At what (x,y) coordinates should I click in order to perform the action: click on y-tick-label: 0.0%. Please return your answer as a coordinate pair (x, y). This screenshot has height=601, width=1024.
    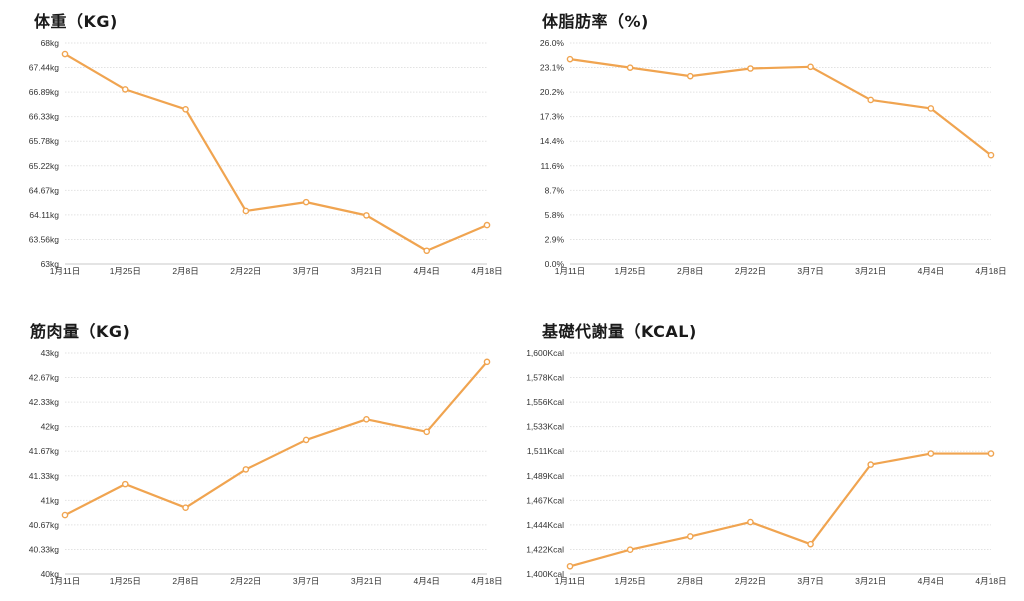
    Looking at the image, I should click on (555, 264).